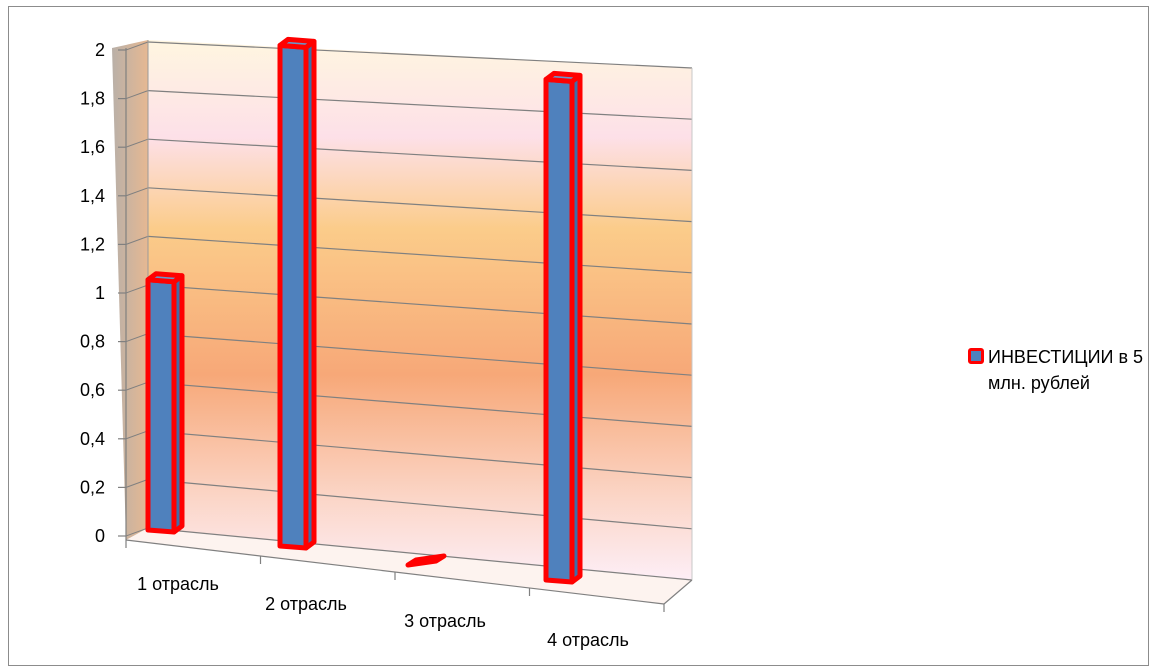  Describe the element at coordinates (92, 439) in the screenshot. I see `y-tick-label: 0,4` at that location.